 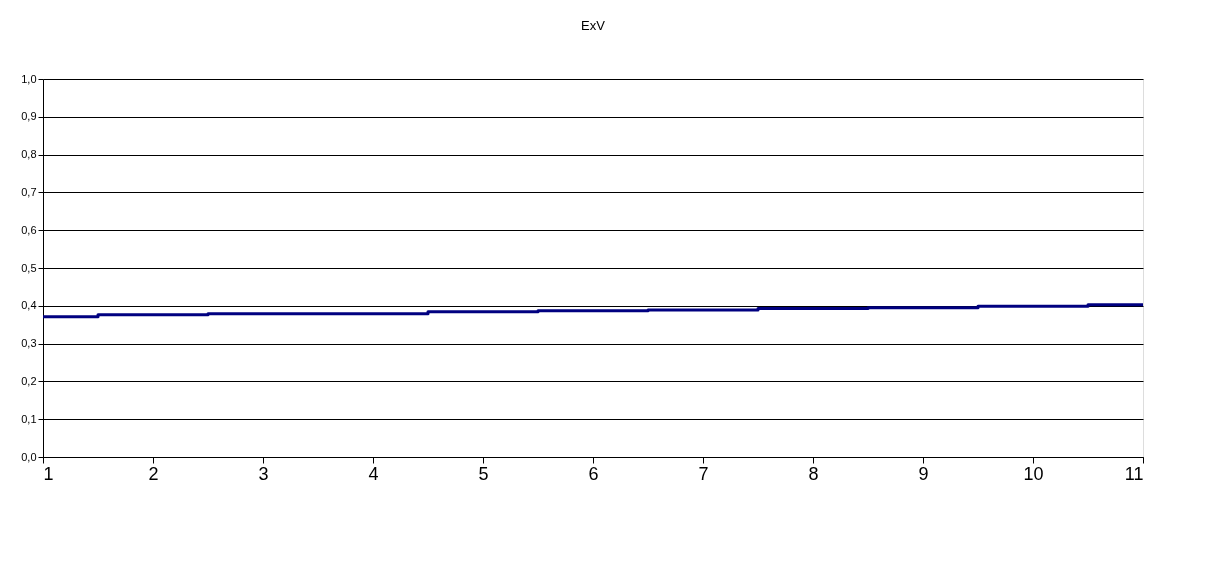 What do you see at coordinates (593, 473) in the screenshot?
I see `x-tick-label: 6` at bounding box center [593, 473].